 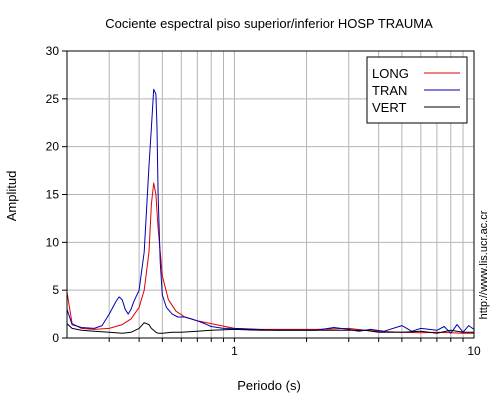 I want to click on legend-label-vert: VERT, so click(x=389, y=107).